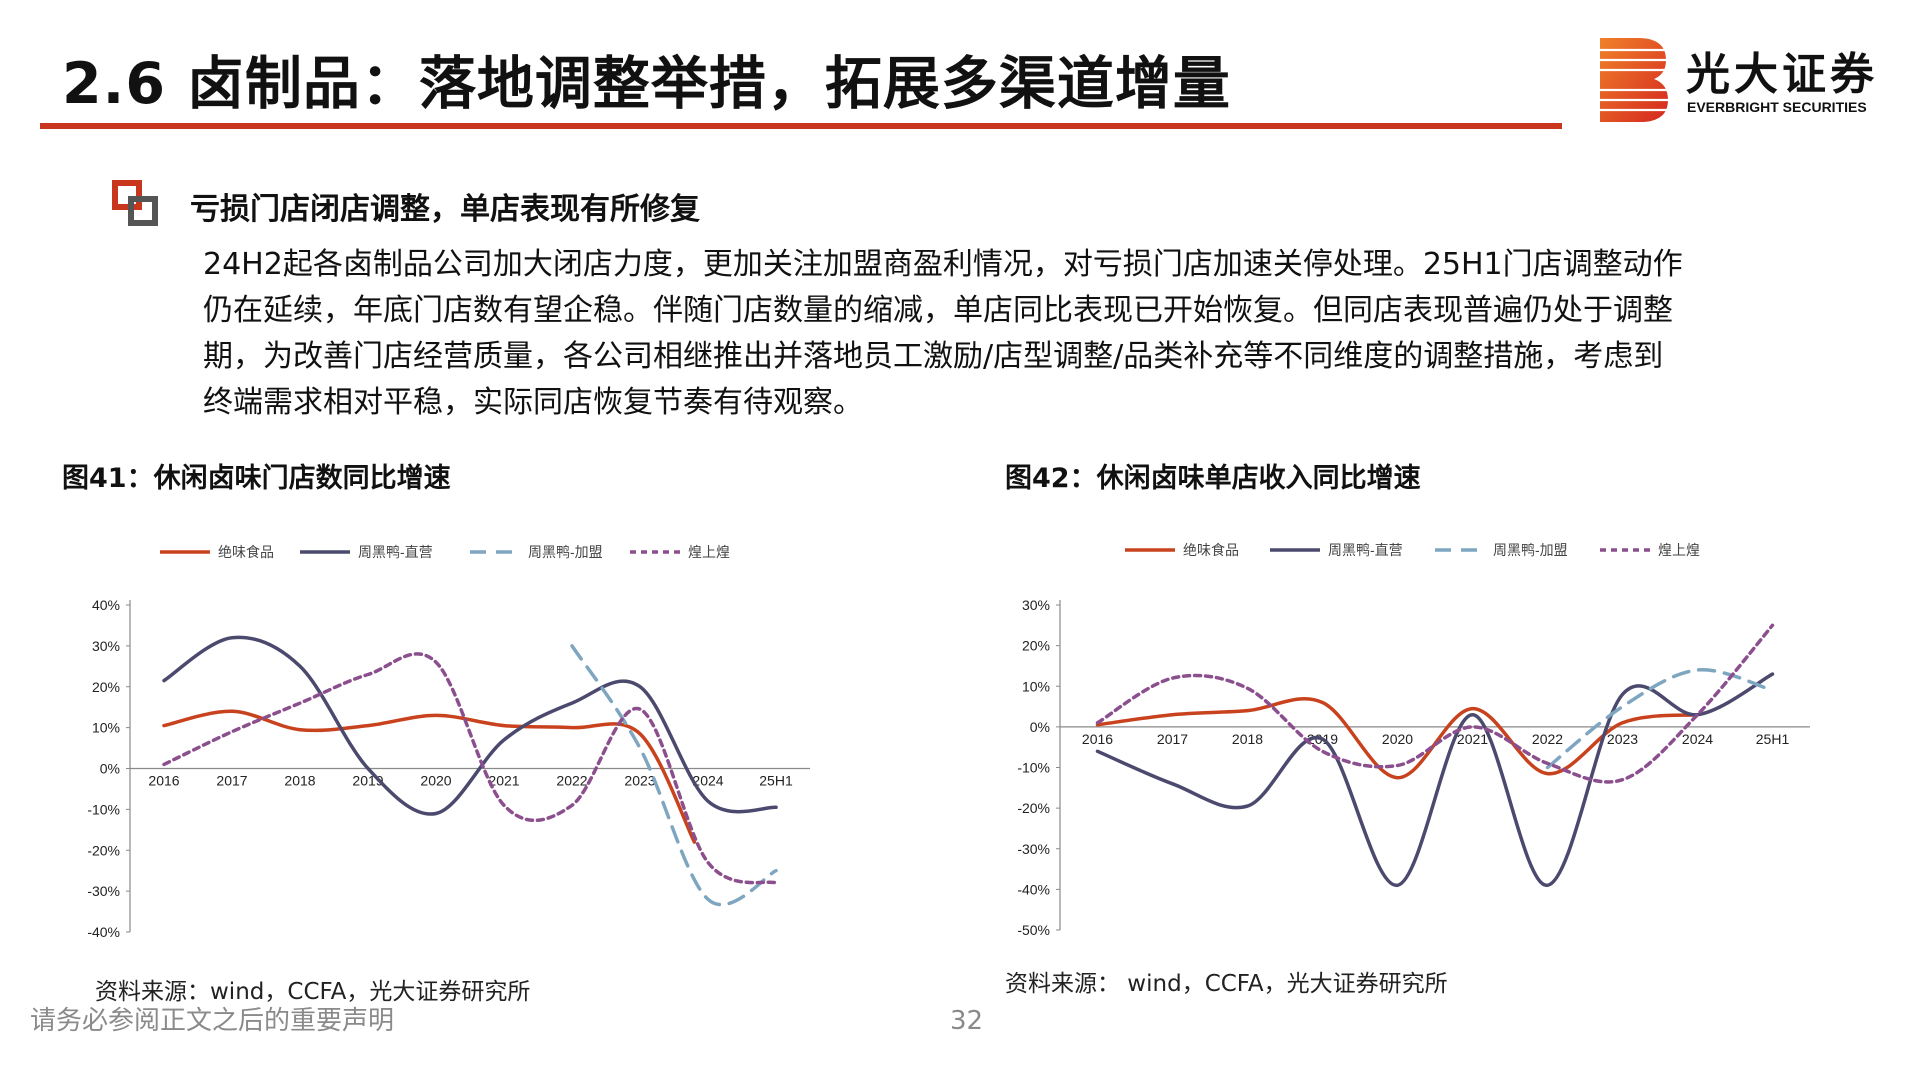 The image size is (1920, 1080). Describe the element at coordinates (646, 84) in the screenshot. I see `page-title: 2.6 卤制品：落地调整举措，拓展多渠道增量` at that location.